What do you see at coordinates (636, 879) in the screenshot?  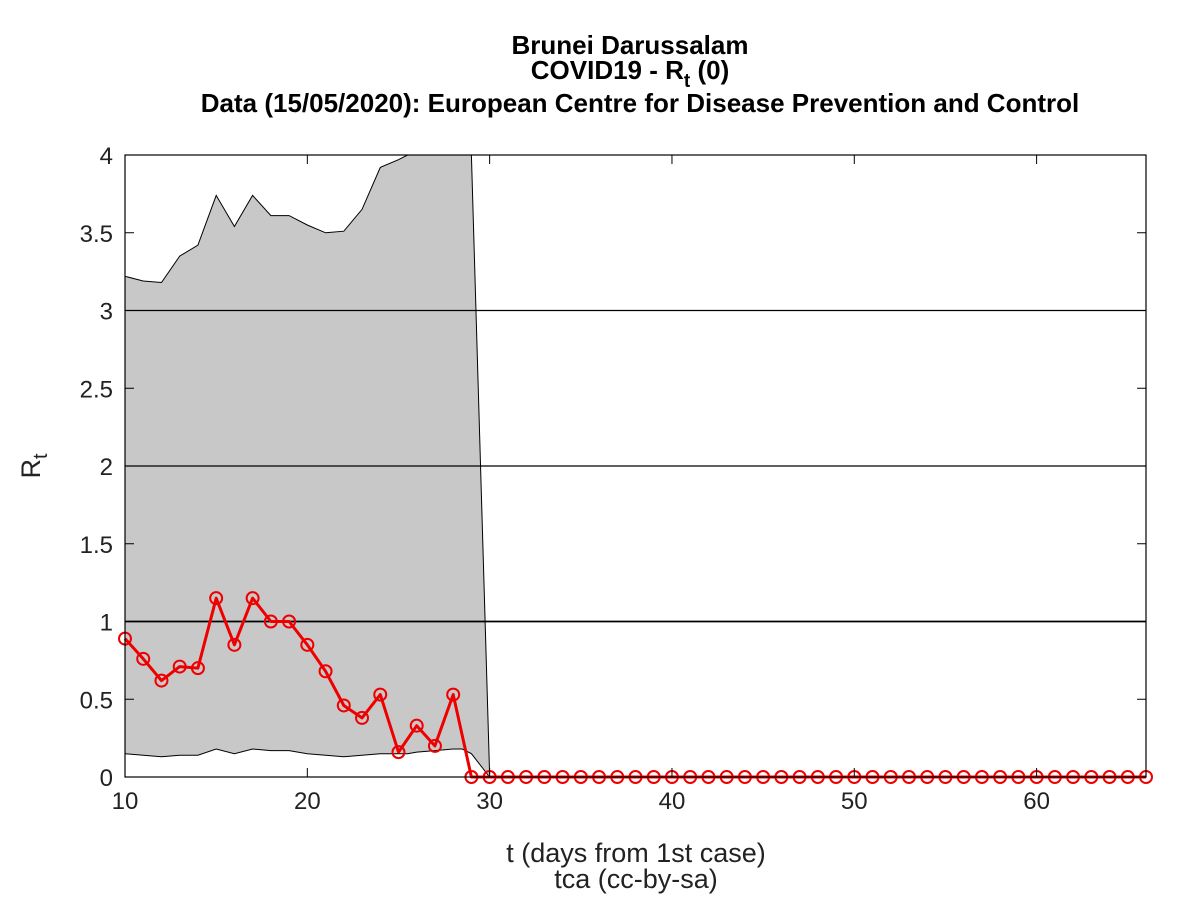 I see `x-axis-sublabel: tca (cc-by-sa)` at bounding box center [636, 879].